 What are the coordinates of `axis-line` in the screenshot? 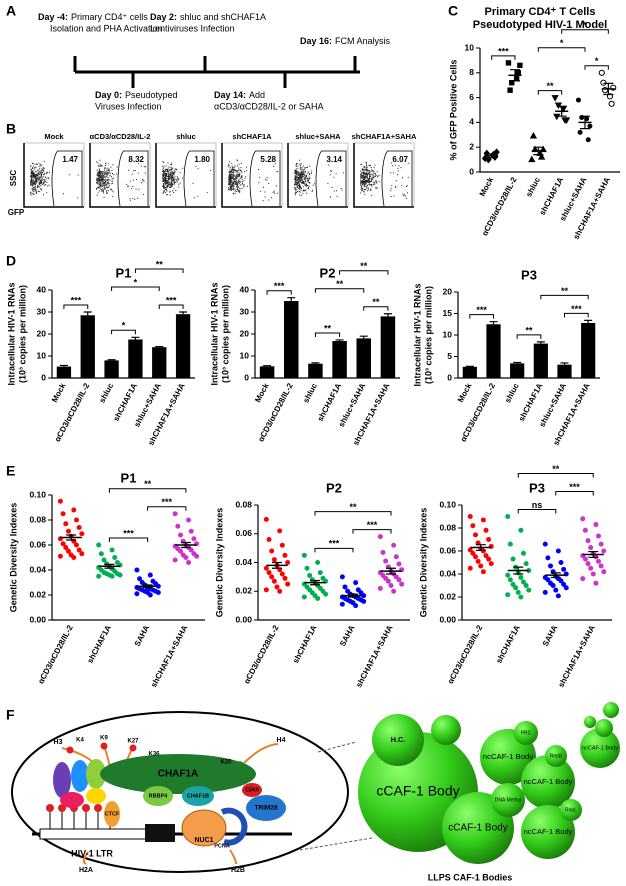 It's located at (549, 110).